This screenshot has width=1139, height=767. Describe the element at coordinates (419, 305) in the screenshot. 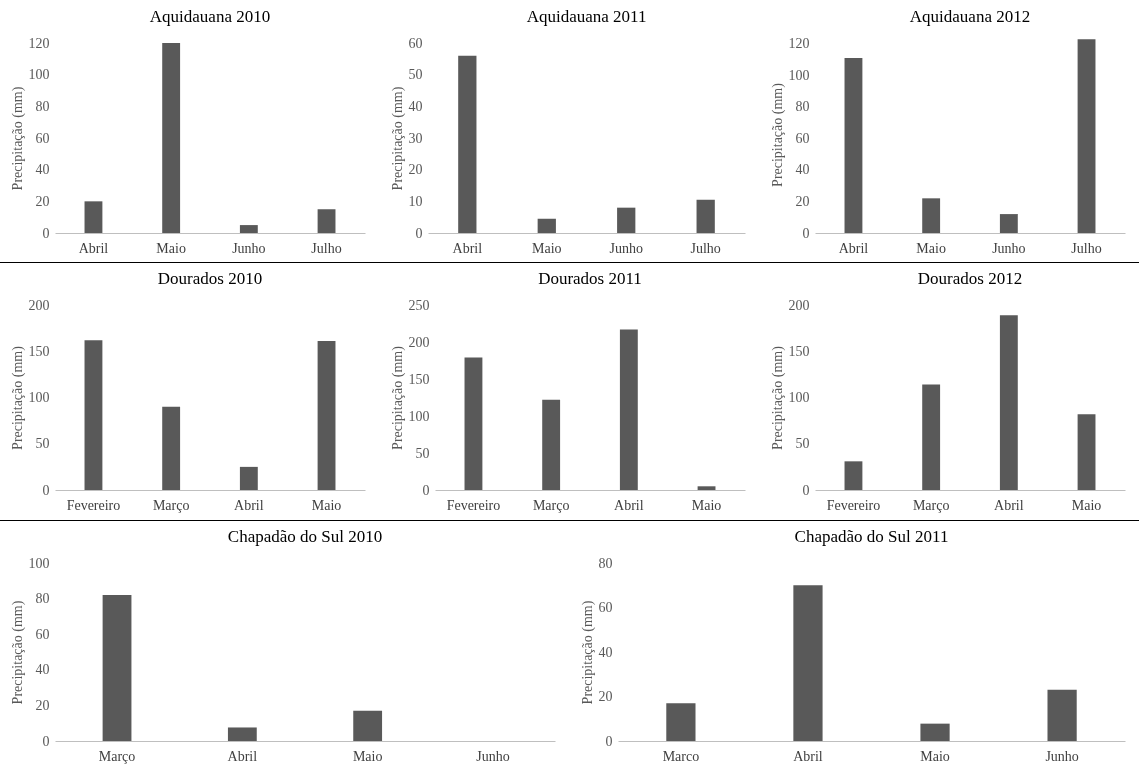

I see `y-tick-label: 250` at that location.